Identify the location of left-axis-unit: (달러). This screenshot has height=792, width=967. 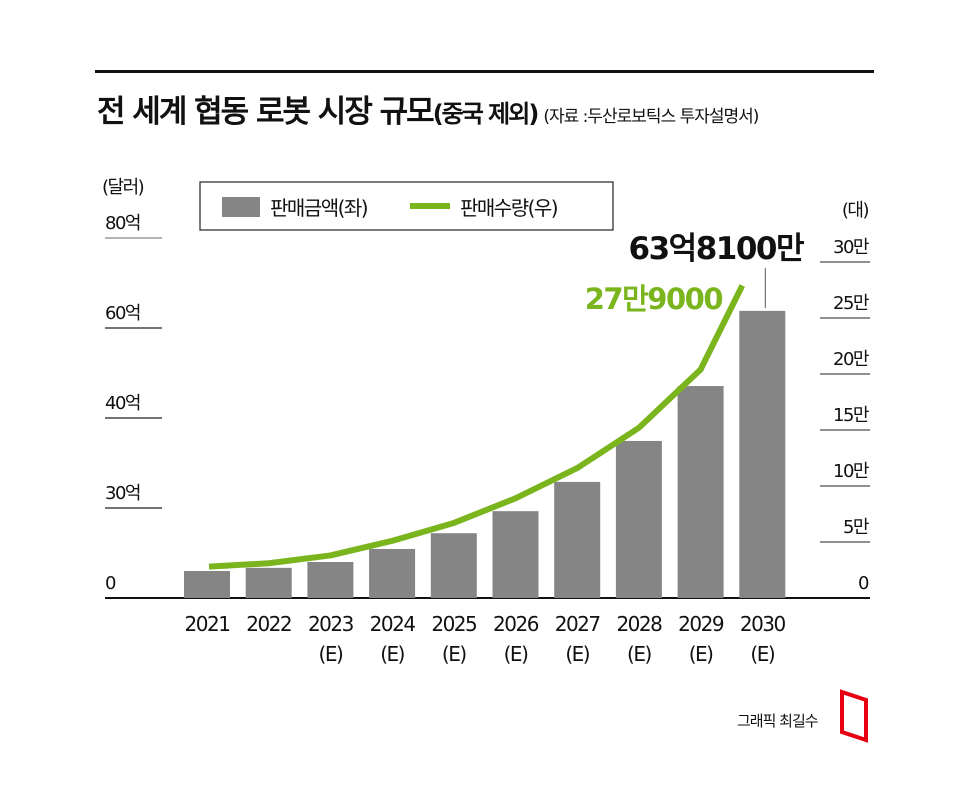
(123, 187).